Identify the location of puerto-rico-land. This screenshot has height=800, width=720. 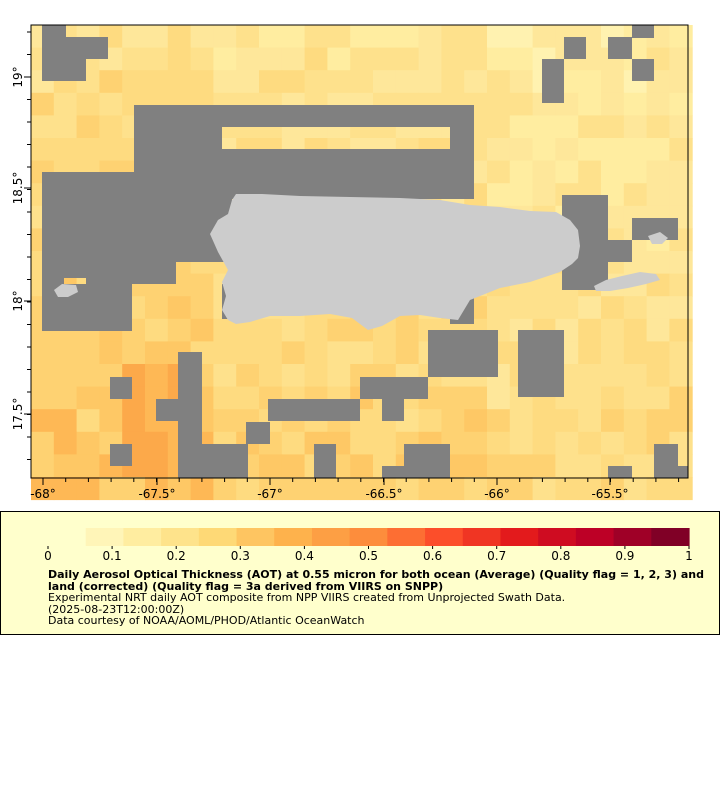
(395, 262).